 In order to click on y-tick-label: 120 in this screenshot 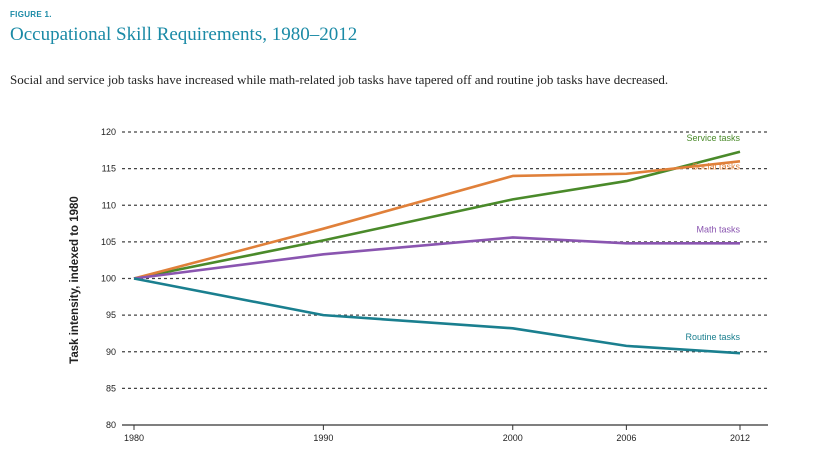, I will do `click(108, 132)`.